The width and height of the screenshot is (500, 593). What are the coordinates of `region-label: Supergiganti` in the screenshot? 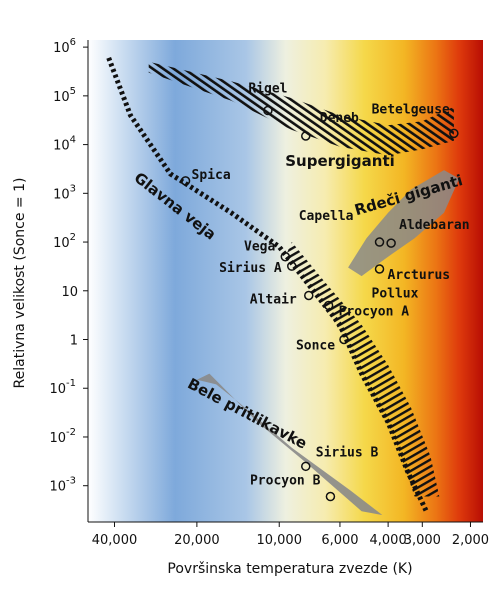 It's located at (340, 161).